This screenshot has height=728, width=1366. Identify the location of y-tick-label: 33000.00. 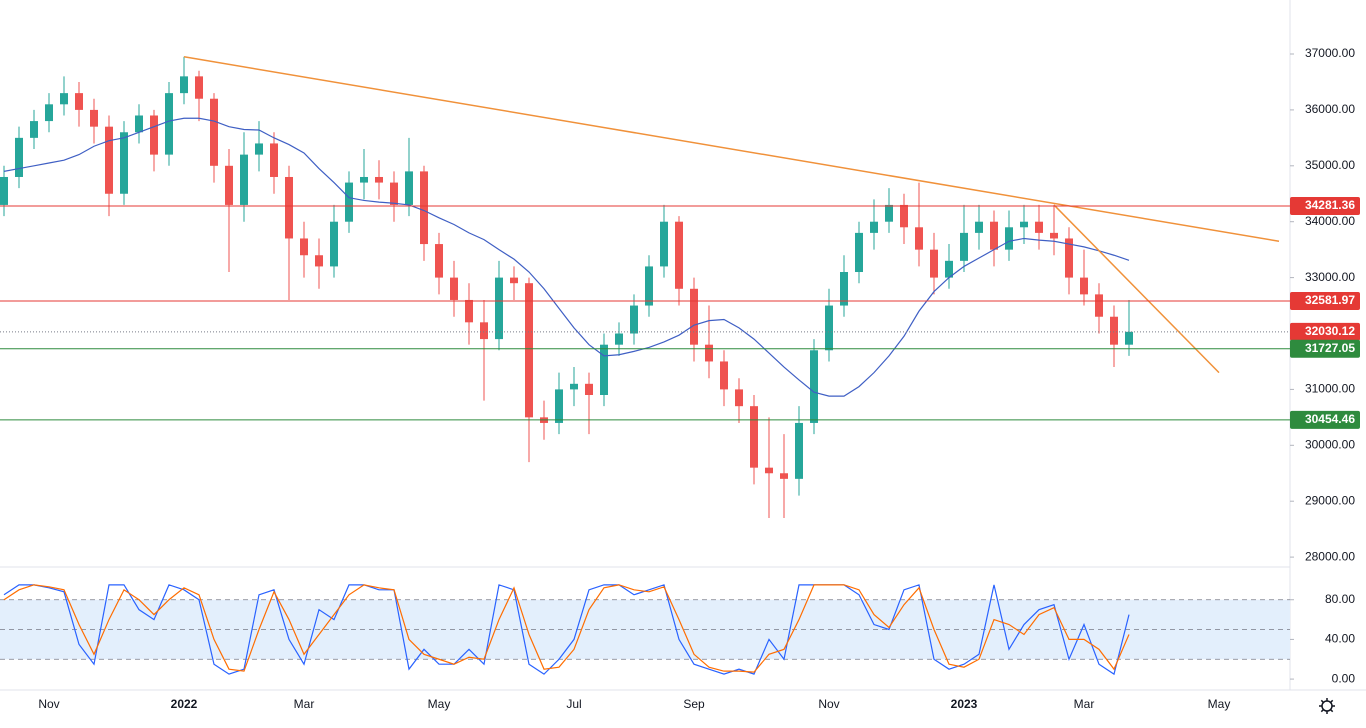
(1330, 277).